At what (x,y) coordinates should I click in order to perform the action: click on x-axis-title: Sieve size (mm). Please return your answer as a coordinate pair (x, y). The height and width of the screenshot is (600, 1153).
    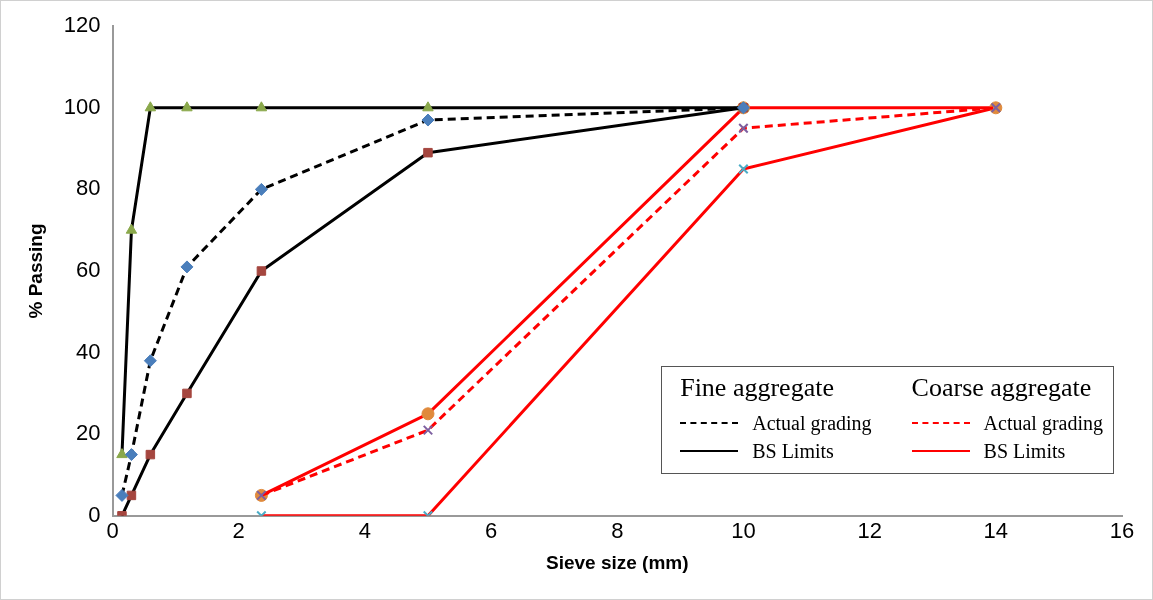
    Looking at the image, I should click on (617, 562).